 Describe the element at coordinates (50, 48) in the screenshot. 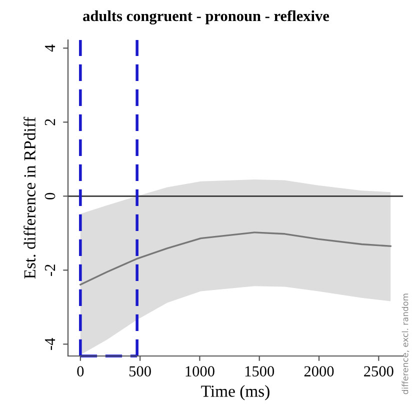

I see `y-tick-label: 4` at that location.